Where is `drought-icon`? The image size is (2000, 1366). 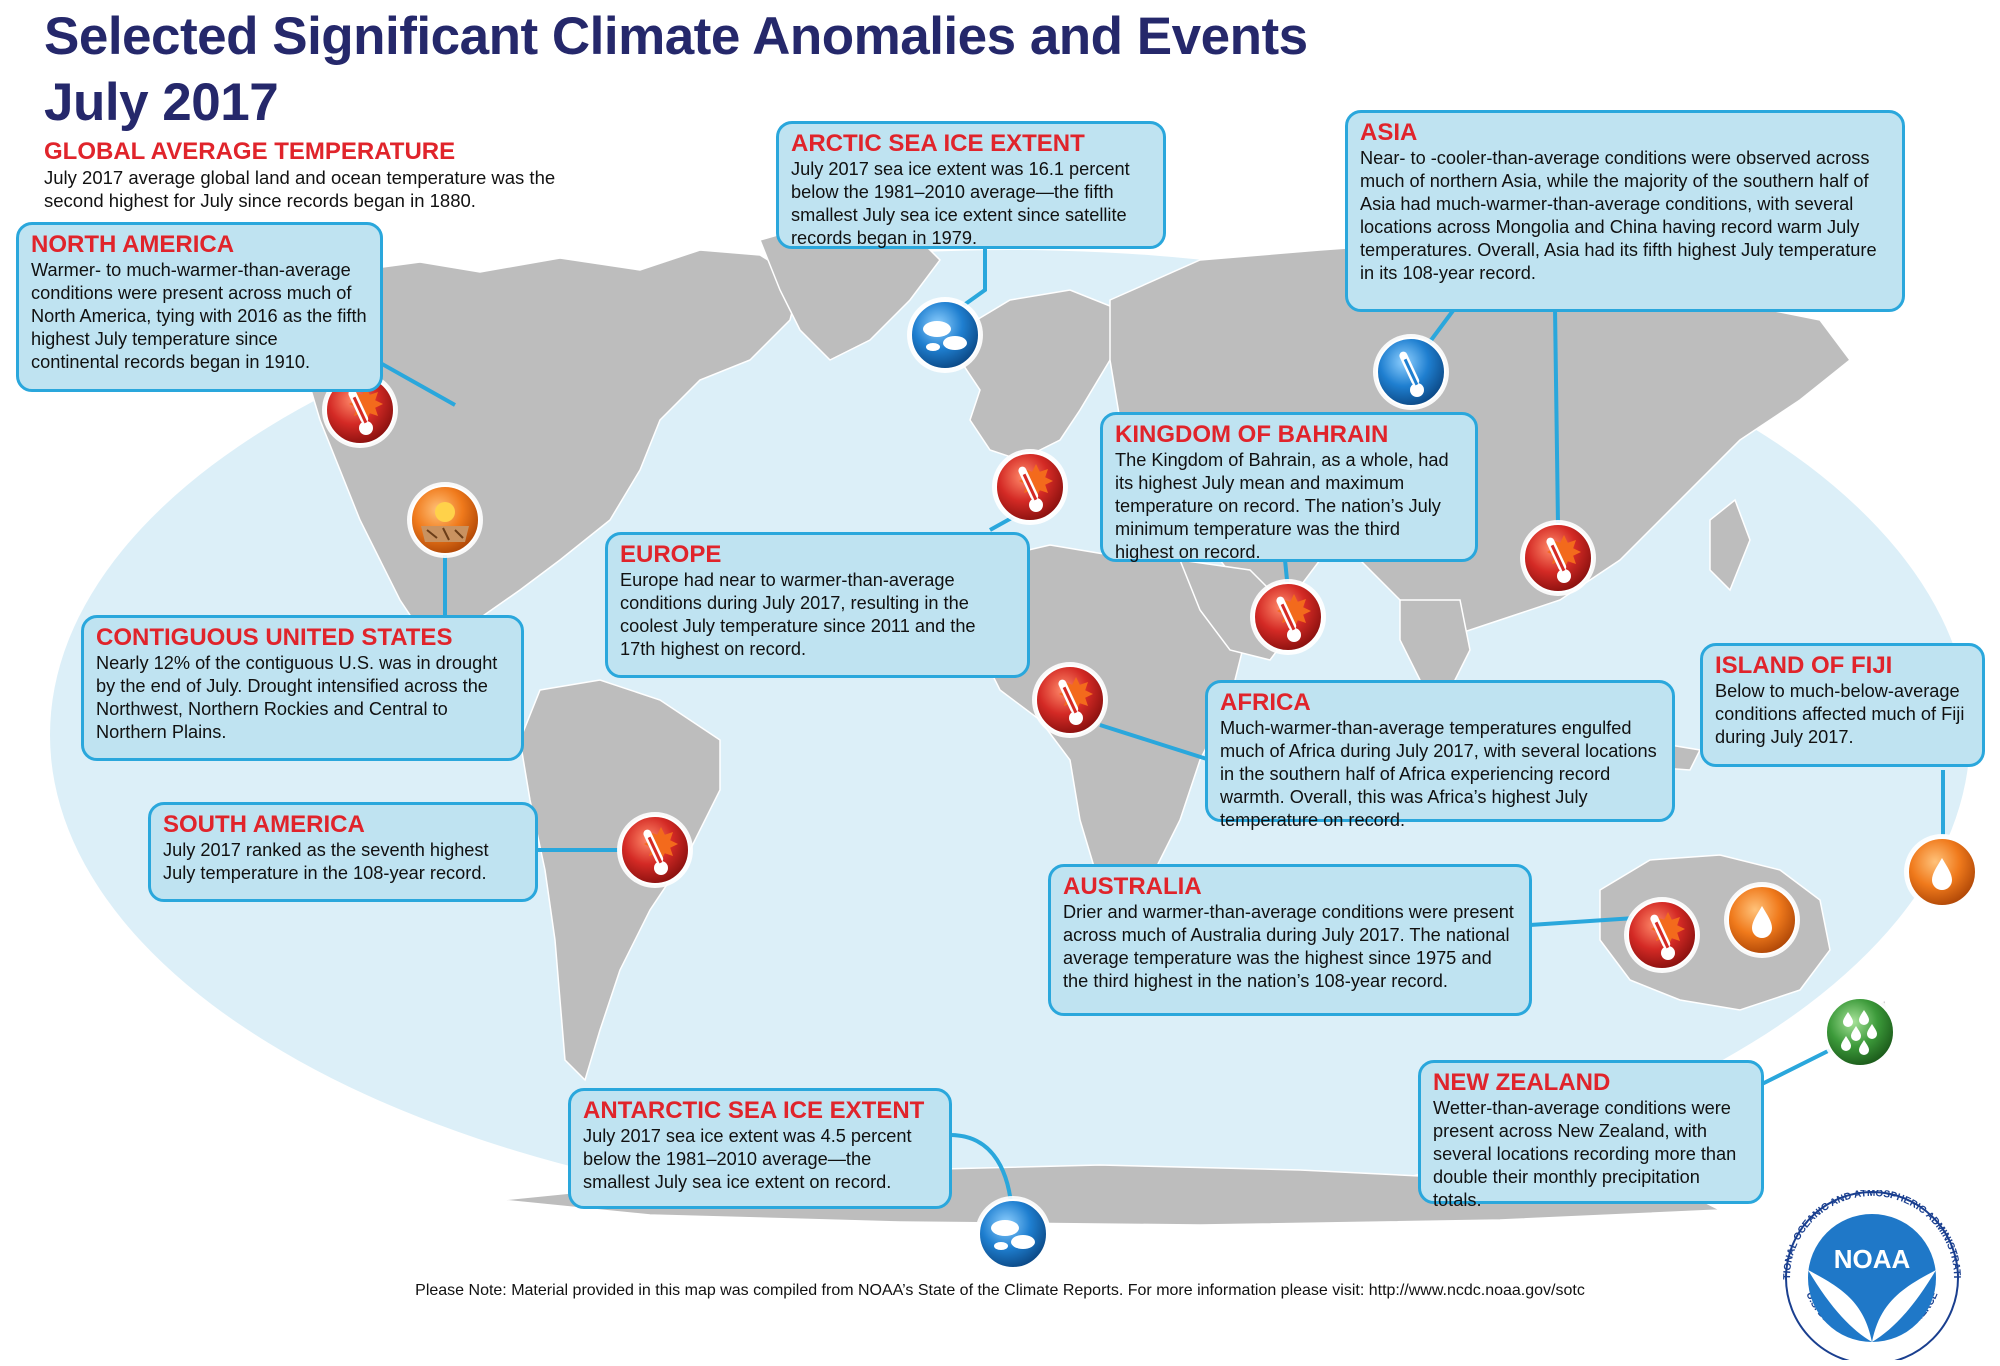
drought-icon is located at coordinates (445, 520).